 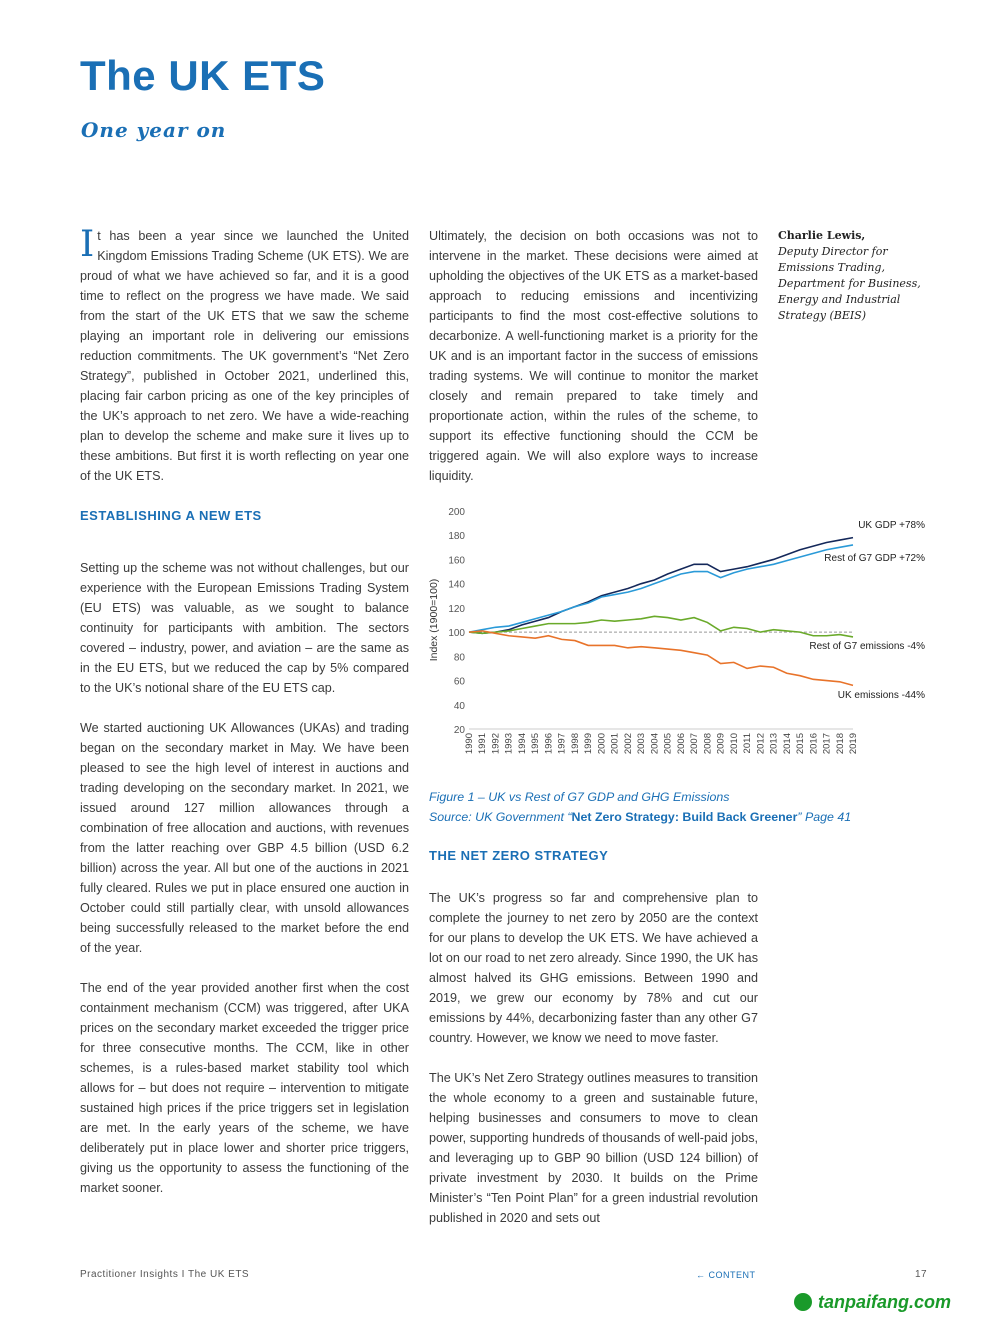 I want to click on x-tick-label: 2019, so click(x=853, y=743).